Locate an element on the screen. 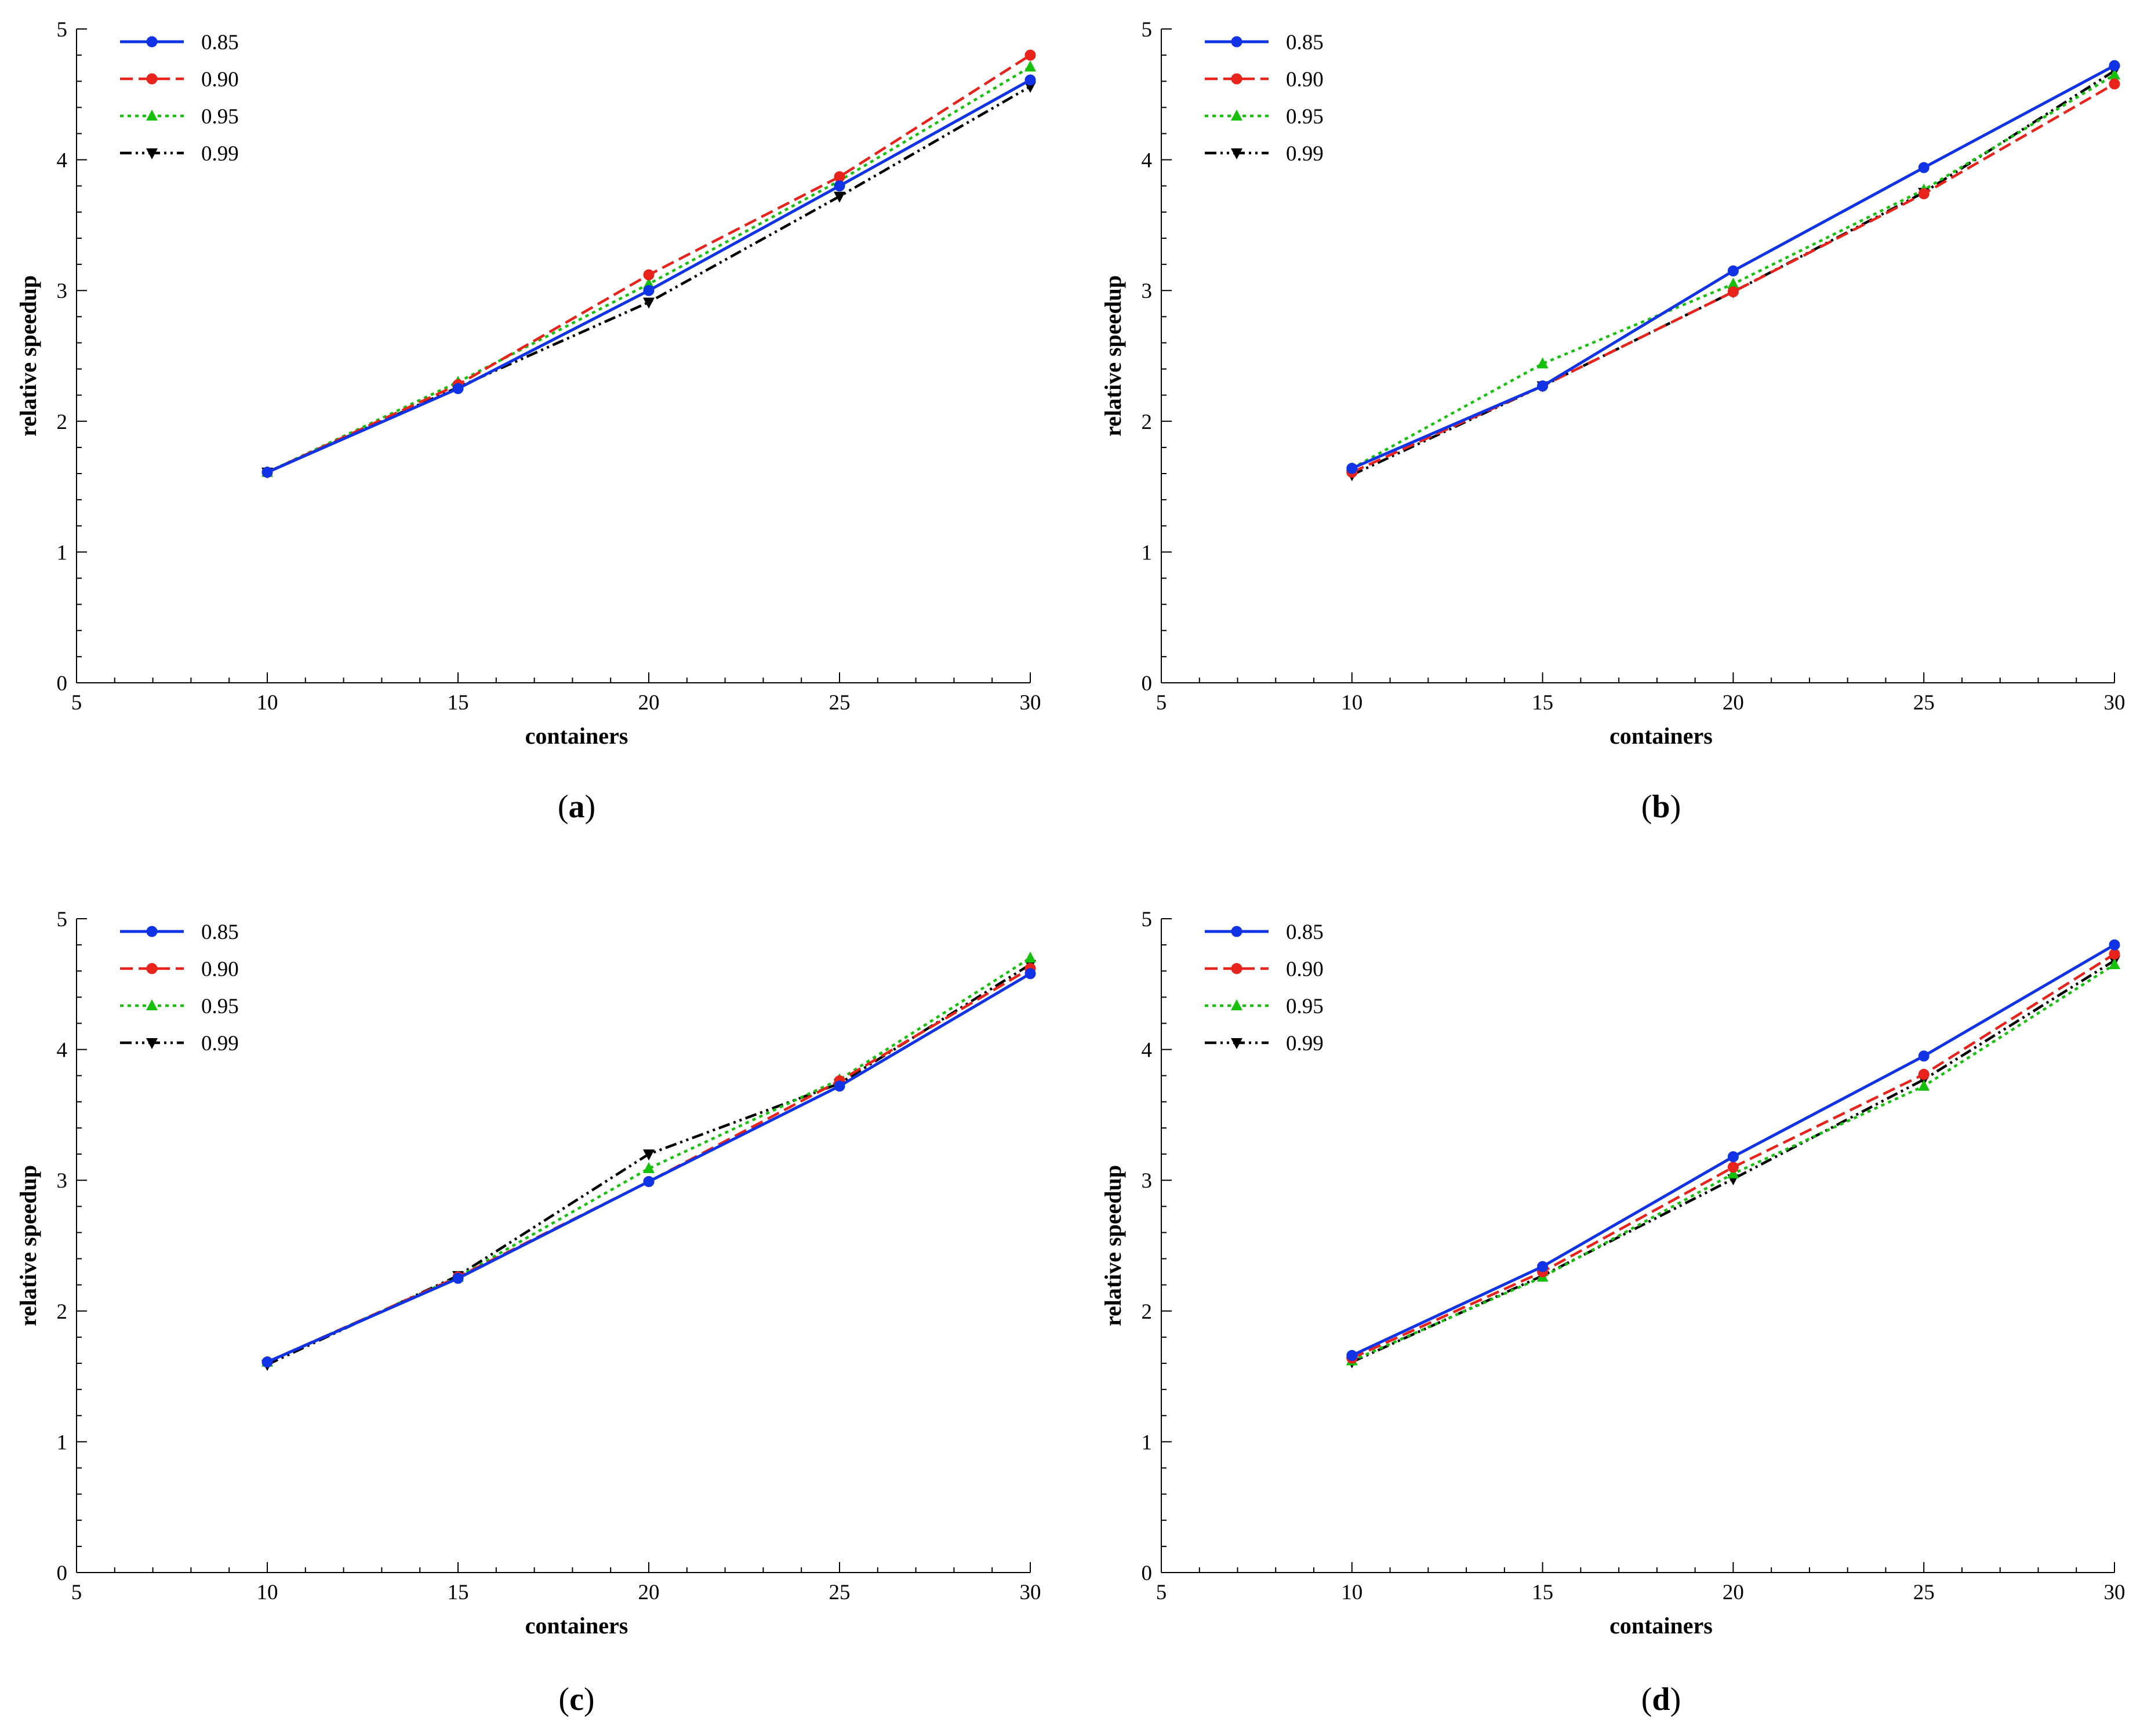 The height and width of the screenshot is (1736, 2151). panel-caption: (c) is located at coordinates (576, 1700).